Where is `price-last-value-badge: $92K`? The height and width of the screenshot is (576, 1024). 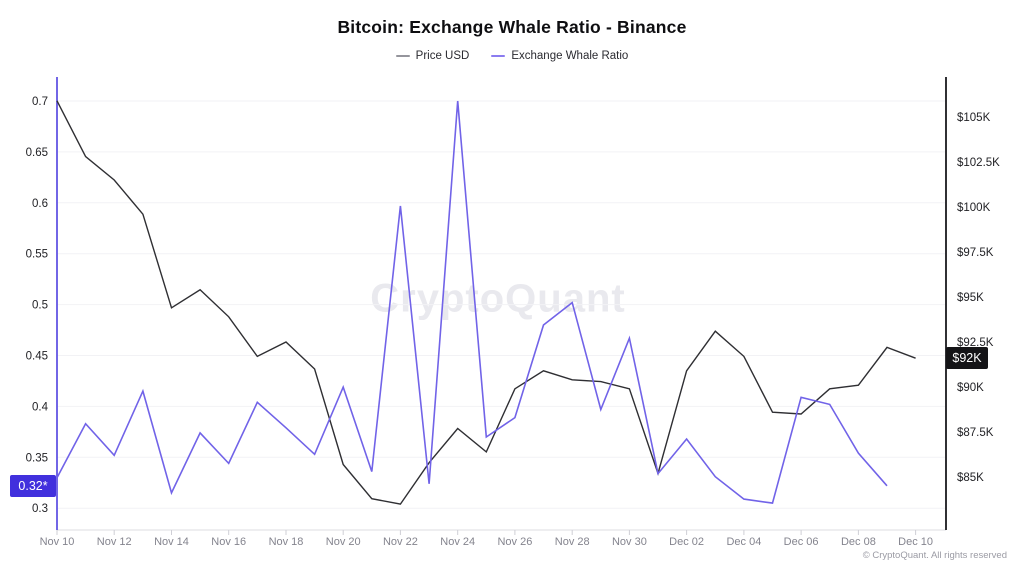 price-last-value-badge: $92K is located at coordinates (967, 358).